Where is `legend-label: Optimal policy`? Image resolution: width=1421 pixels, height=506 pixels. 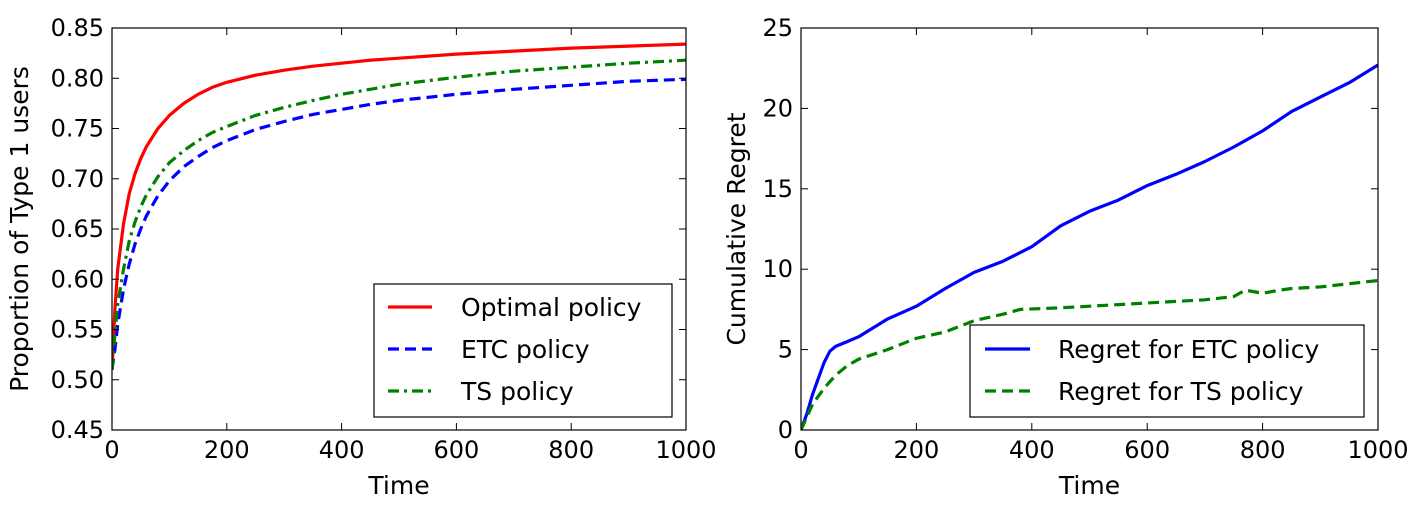
legend-label: Optimal policy is located at coordinates (551, 307).